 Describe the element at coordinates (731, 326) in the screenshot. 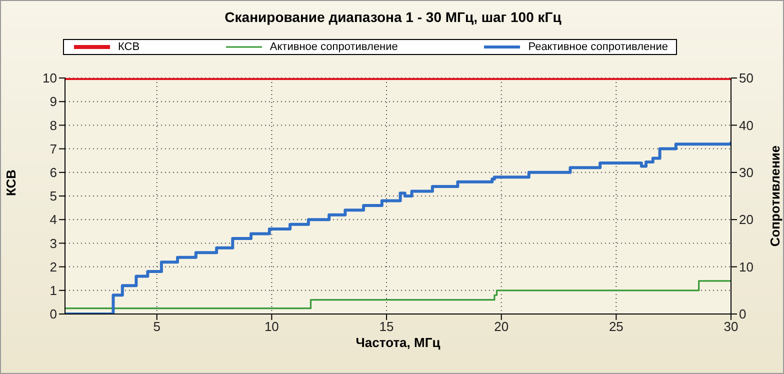

I see `x-tick-label: 30` at that location.